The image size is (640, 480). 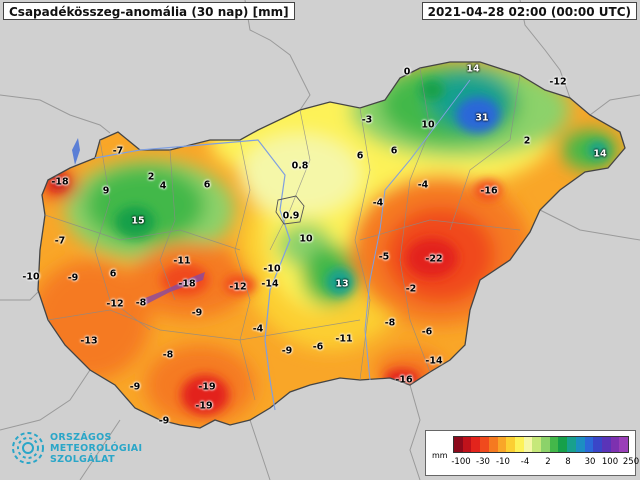 I want to click on station-value: -2, so click(x=411, y=289).